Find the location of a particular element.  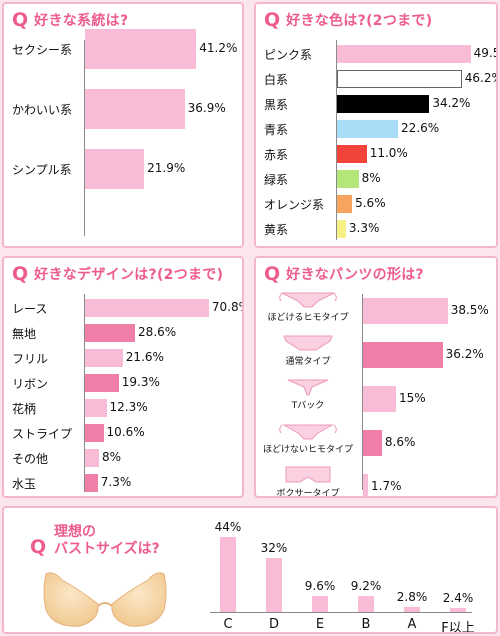

value-label: 19.3% is located at coordinates (140, 382).